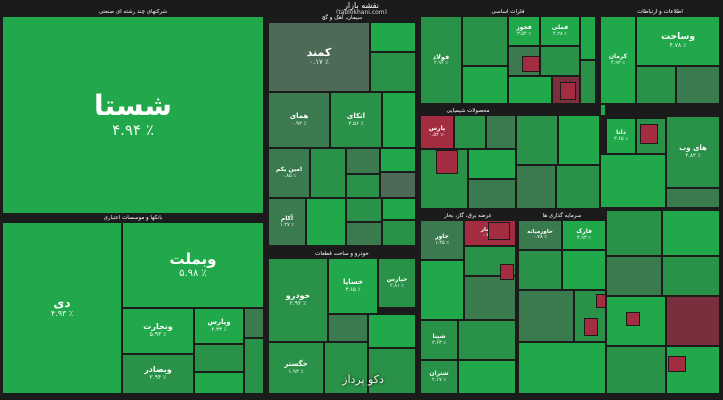 This screenshot has width=723, height=400. What do you see at coordinates (193, 265) in the screenshot?
I see `tile-vbmellat: وبملت ۵.۹۸ ٪` at bounding box center [193, 265].